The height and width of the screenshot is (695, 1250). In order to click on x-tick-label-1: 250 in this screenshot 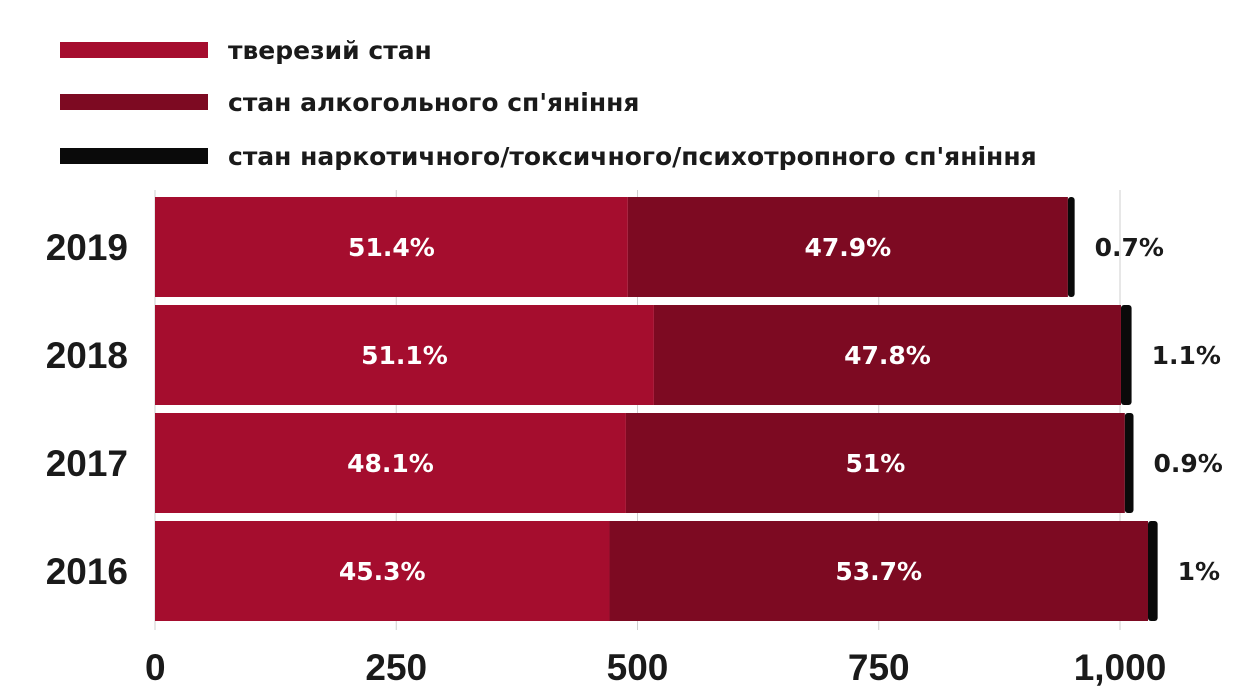, I will do `click(396, 667)`.